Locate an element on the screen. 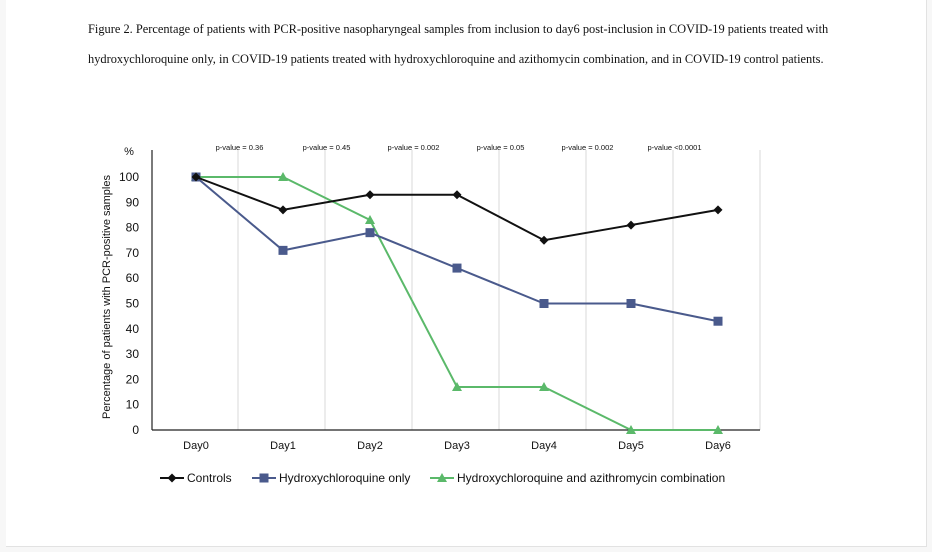 Image resolution: width=932 pixels, height=552 pixels. series-line is located at coordinates (457, 209).